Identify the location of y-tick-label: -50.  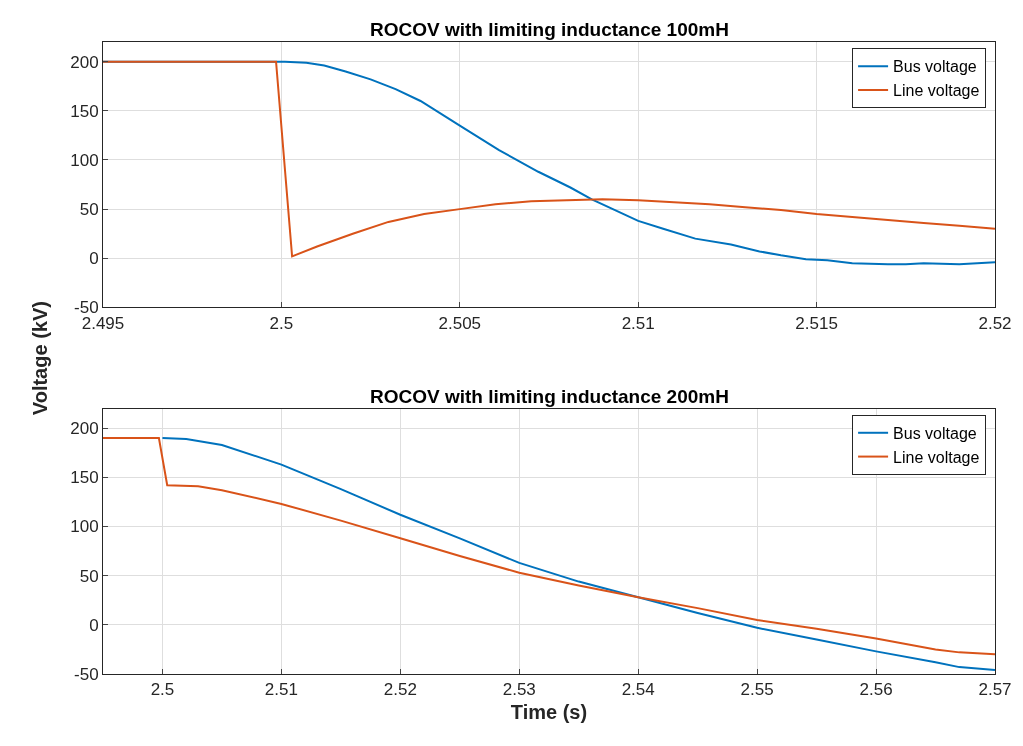
(86, 674).